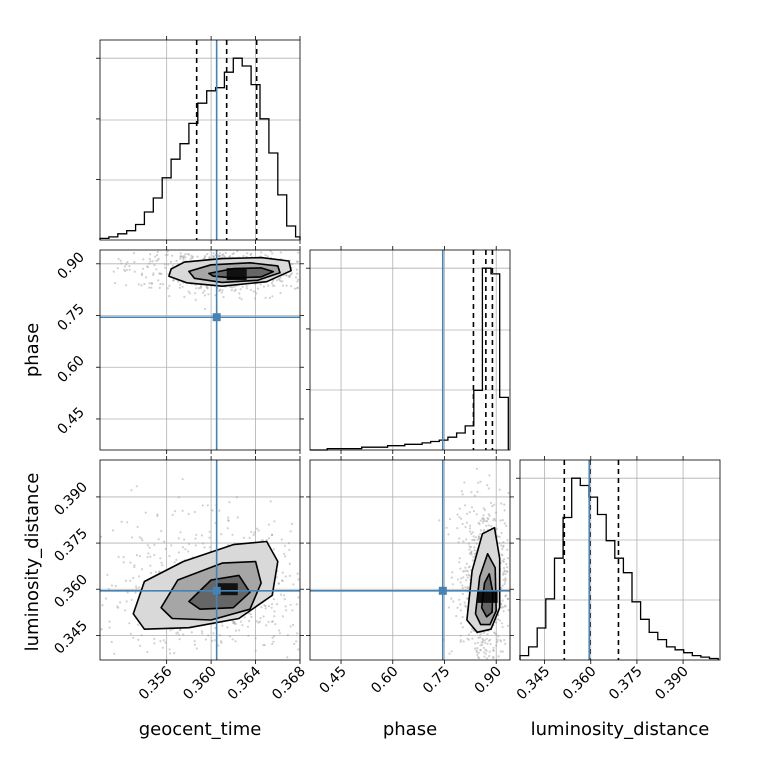 The height and width of the screenshot is (760, 760). Describe the element at coordinates (200, 140) in the screenshot. I see `panel-marginal-geocent-time` at that location.